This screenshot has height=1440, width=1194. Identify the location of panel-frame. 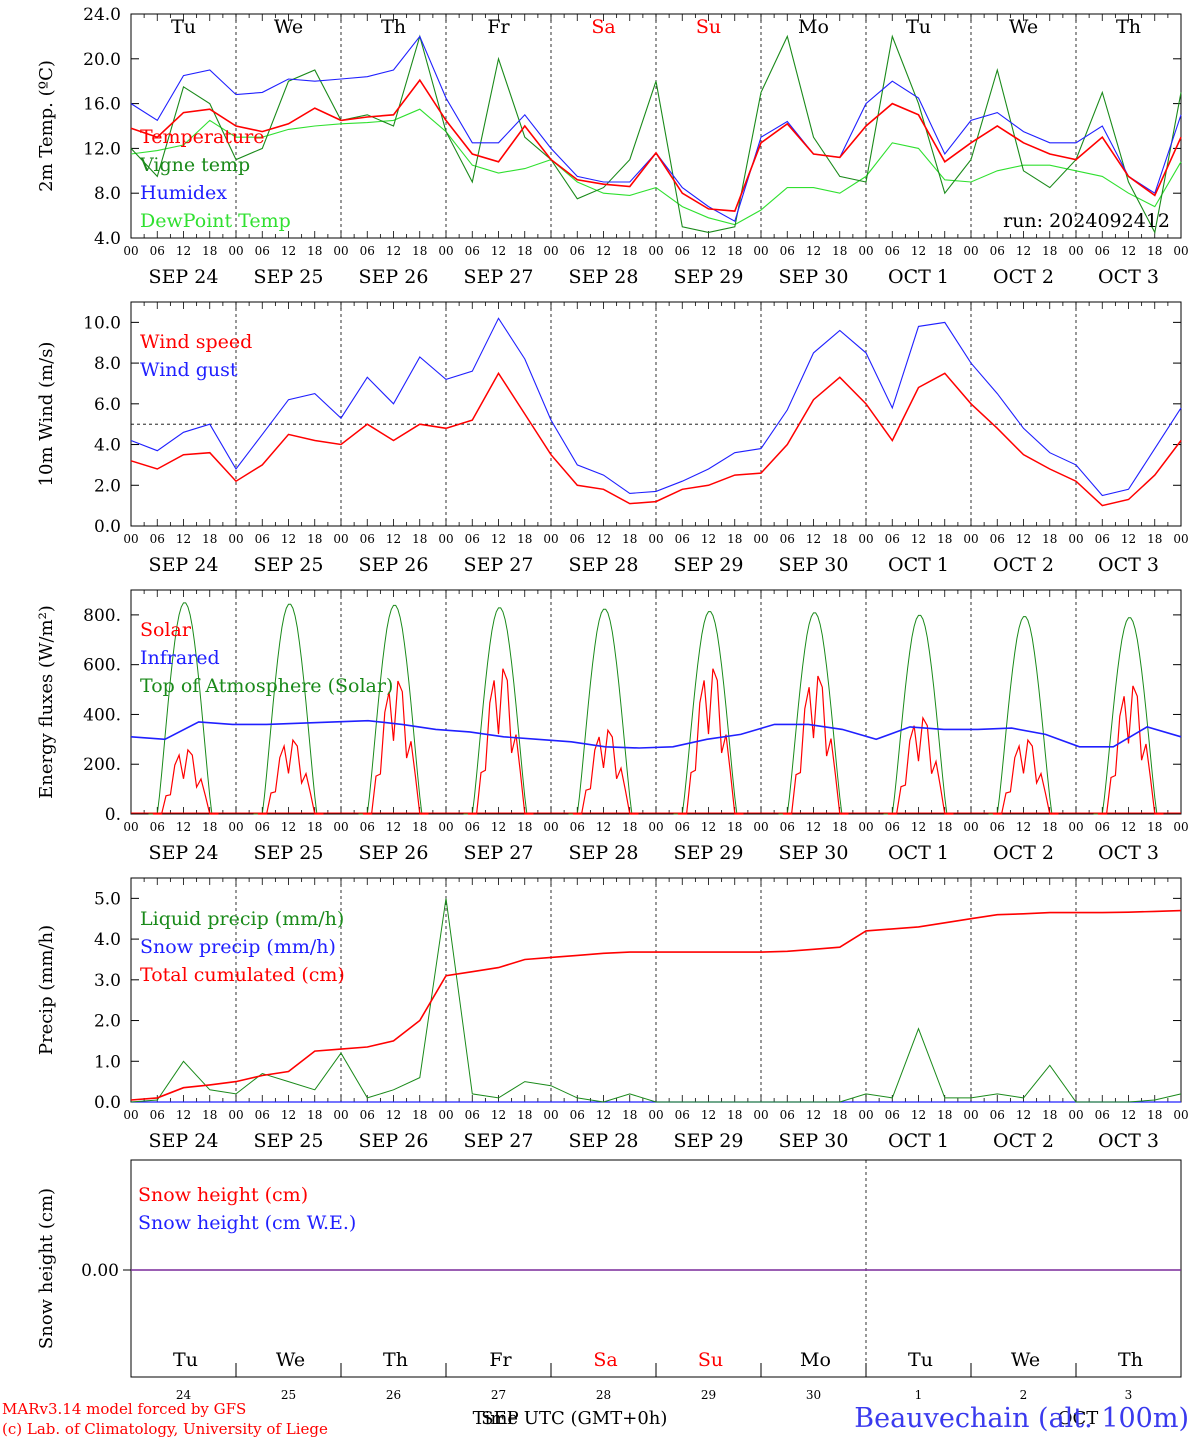
(656, 126).